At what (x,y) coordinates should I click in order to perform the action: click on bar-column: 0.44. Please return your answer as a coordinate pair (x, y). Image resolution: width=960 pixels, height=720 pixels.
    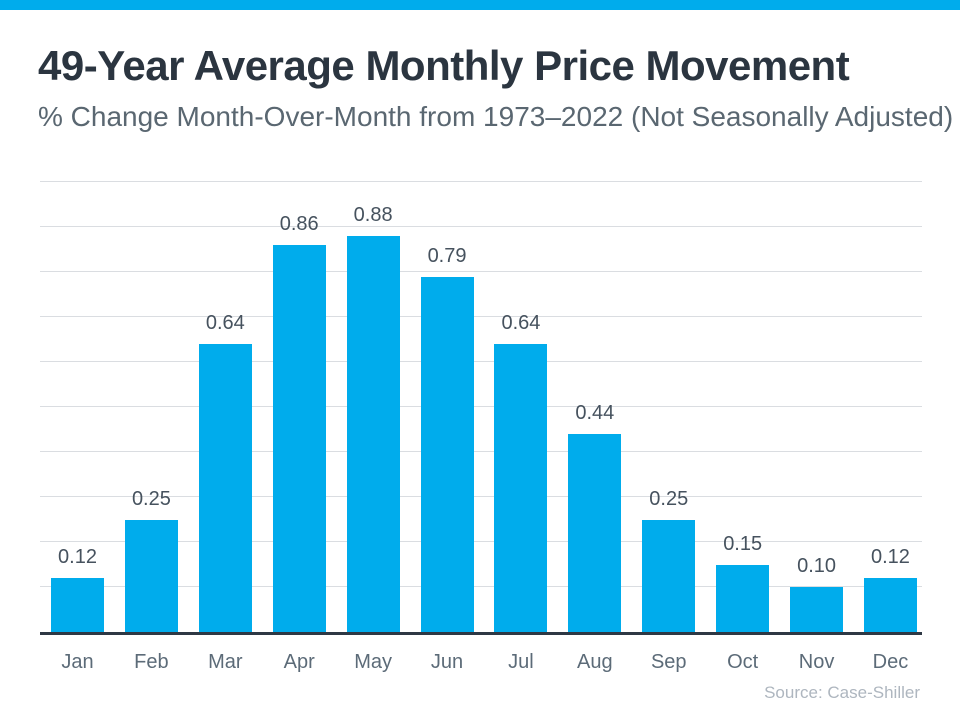
    Looking at the image, I should click on (595, 517).